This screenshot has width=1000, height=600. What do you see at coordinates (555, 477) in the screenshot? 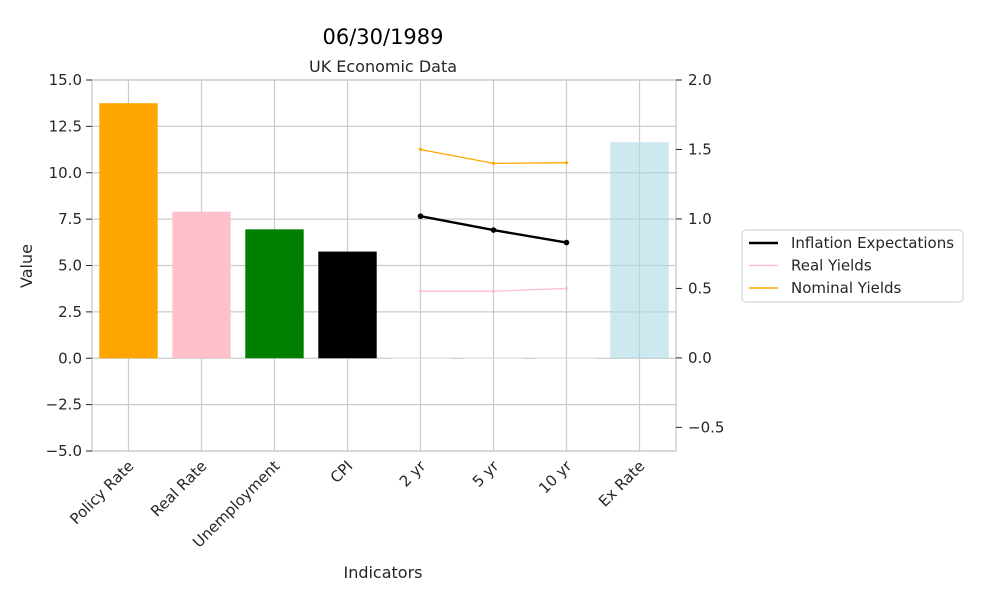
I see `x-tick-label: 10 yr` at bounding box center [555, 477].